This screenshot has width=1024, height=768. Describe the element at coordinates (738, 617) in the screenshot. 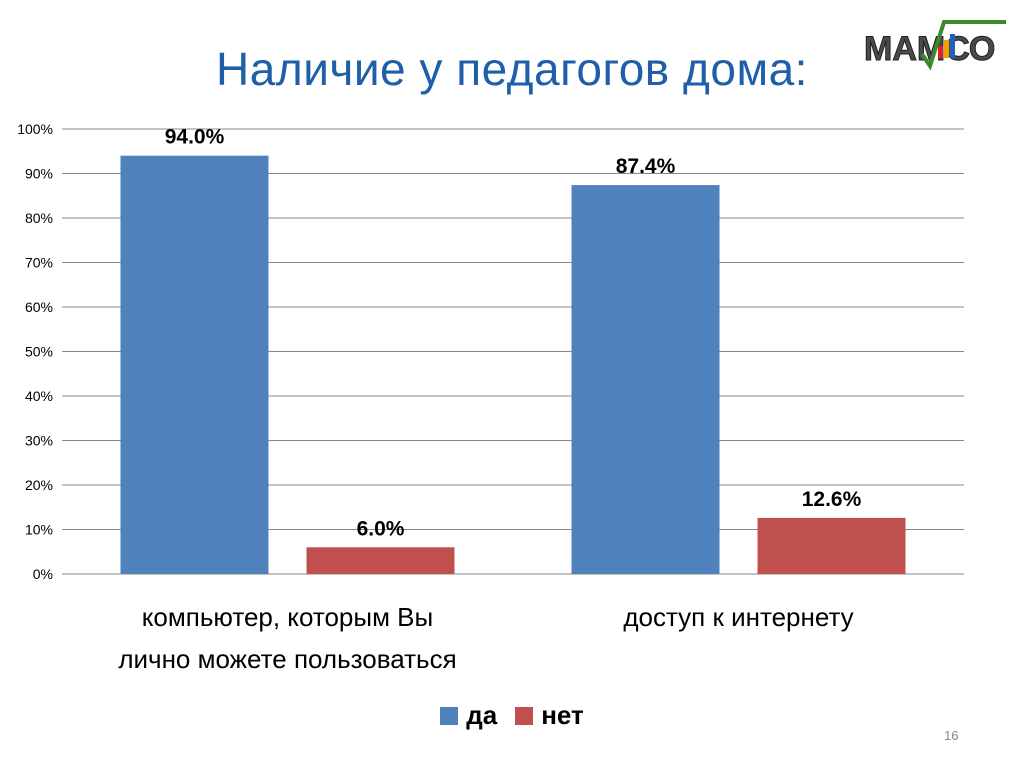

I see `x-category-label: доступ к интернету` at that location.